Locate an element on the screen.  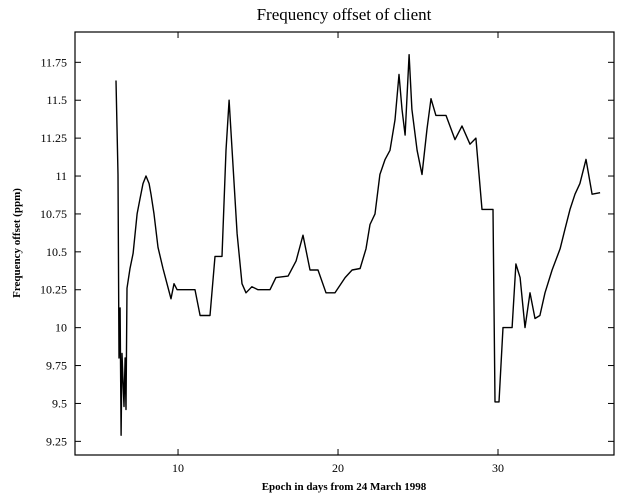
y-tick-label: 10.5 is located at coordinates (56, 252).